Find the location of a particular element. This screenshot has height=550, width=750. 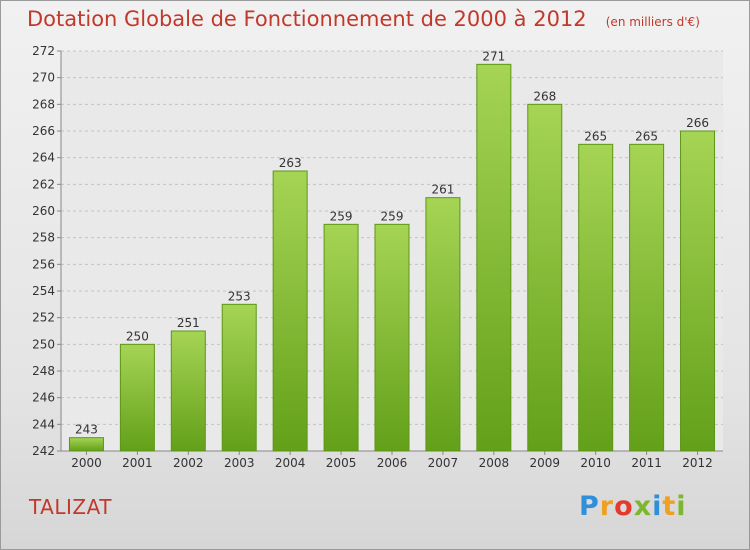

commune-name: TALIZAT is located at coordinates (70, 507).